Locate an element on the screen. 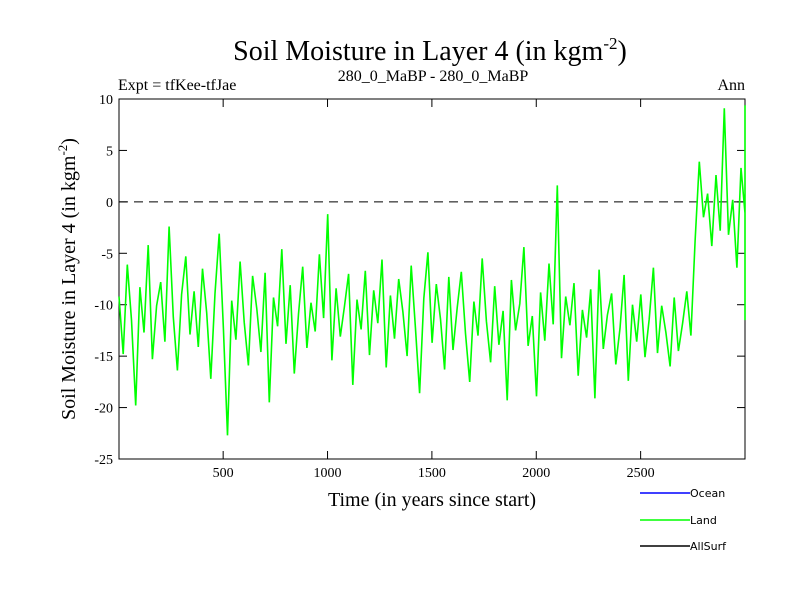 Image resolution: width=800 pixels, height=600 pixels. x-tick-label: 2500 is located at coordinates (641, 473).